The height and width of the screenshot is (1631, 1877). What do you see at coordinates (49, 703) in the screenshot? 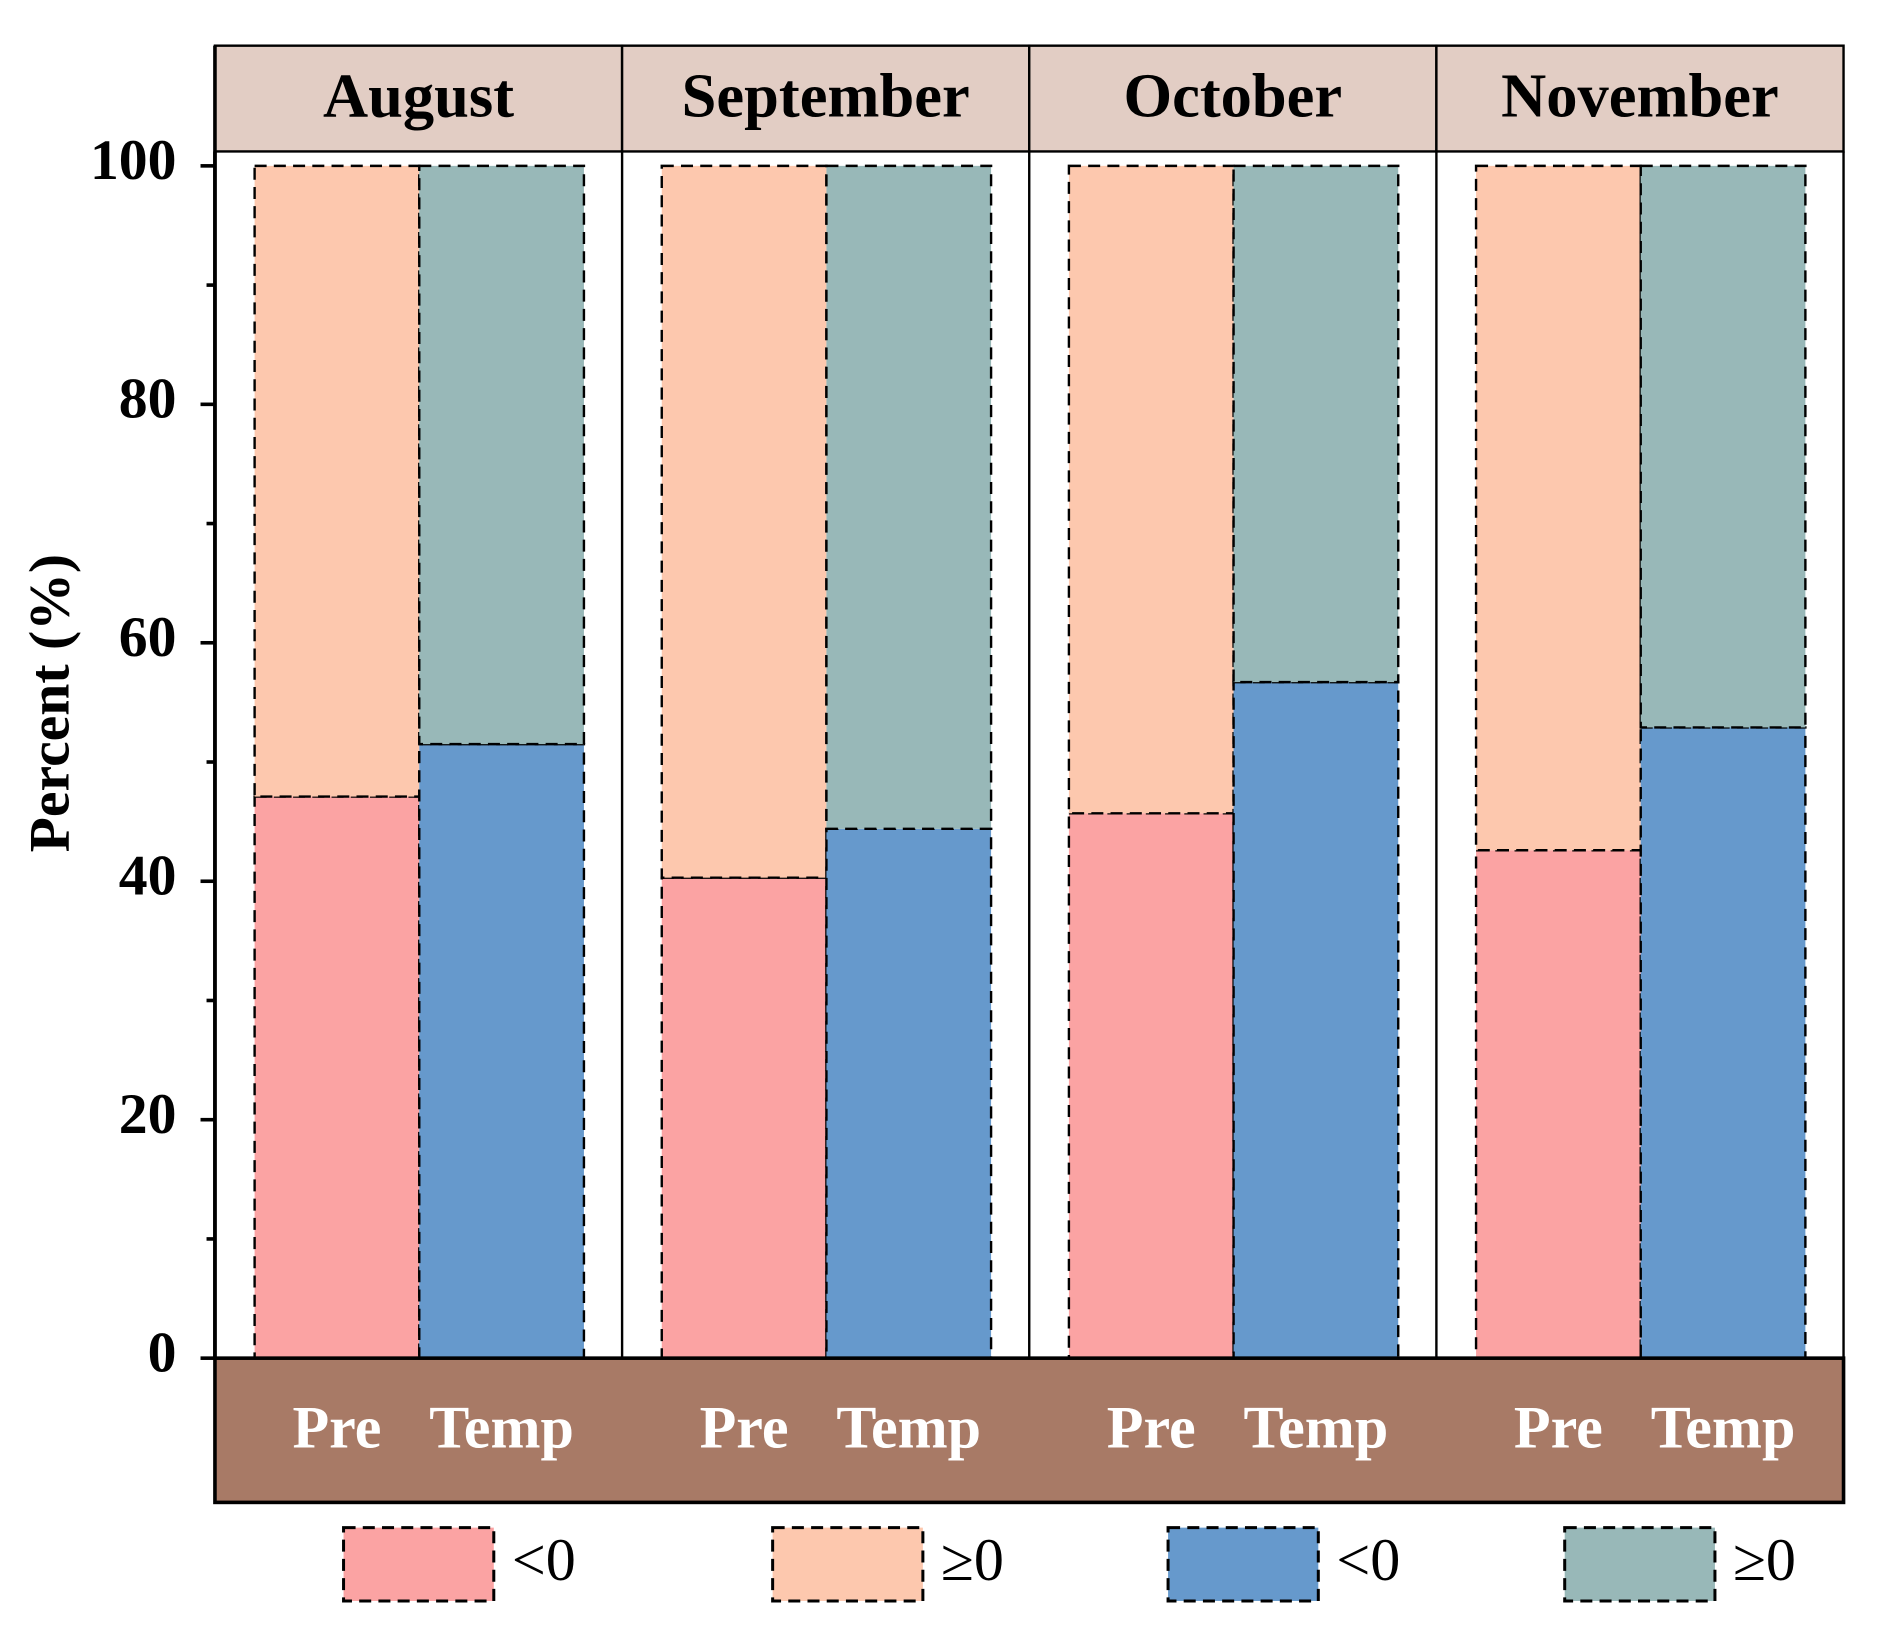
I see `y-axis-label: Percent (%)` at bounding box center [49, 703].